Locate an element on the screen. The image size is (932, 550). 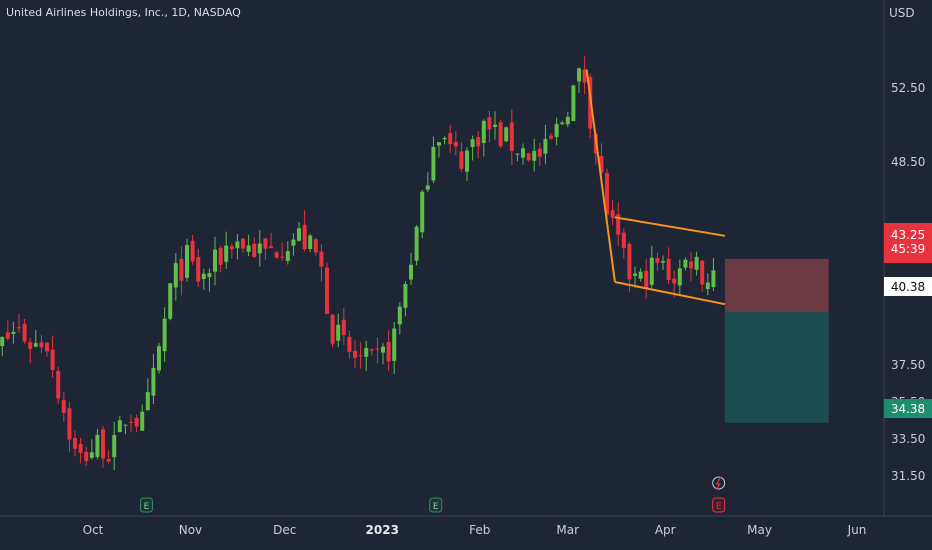
target-price-tag: 34.38 is located at coordinates (908, 408).